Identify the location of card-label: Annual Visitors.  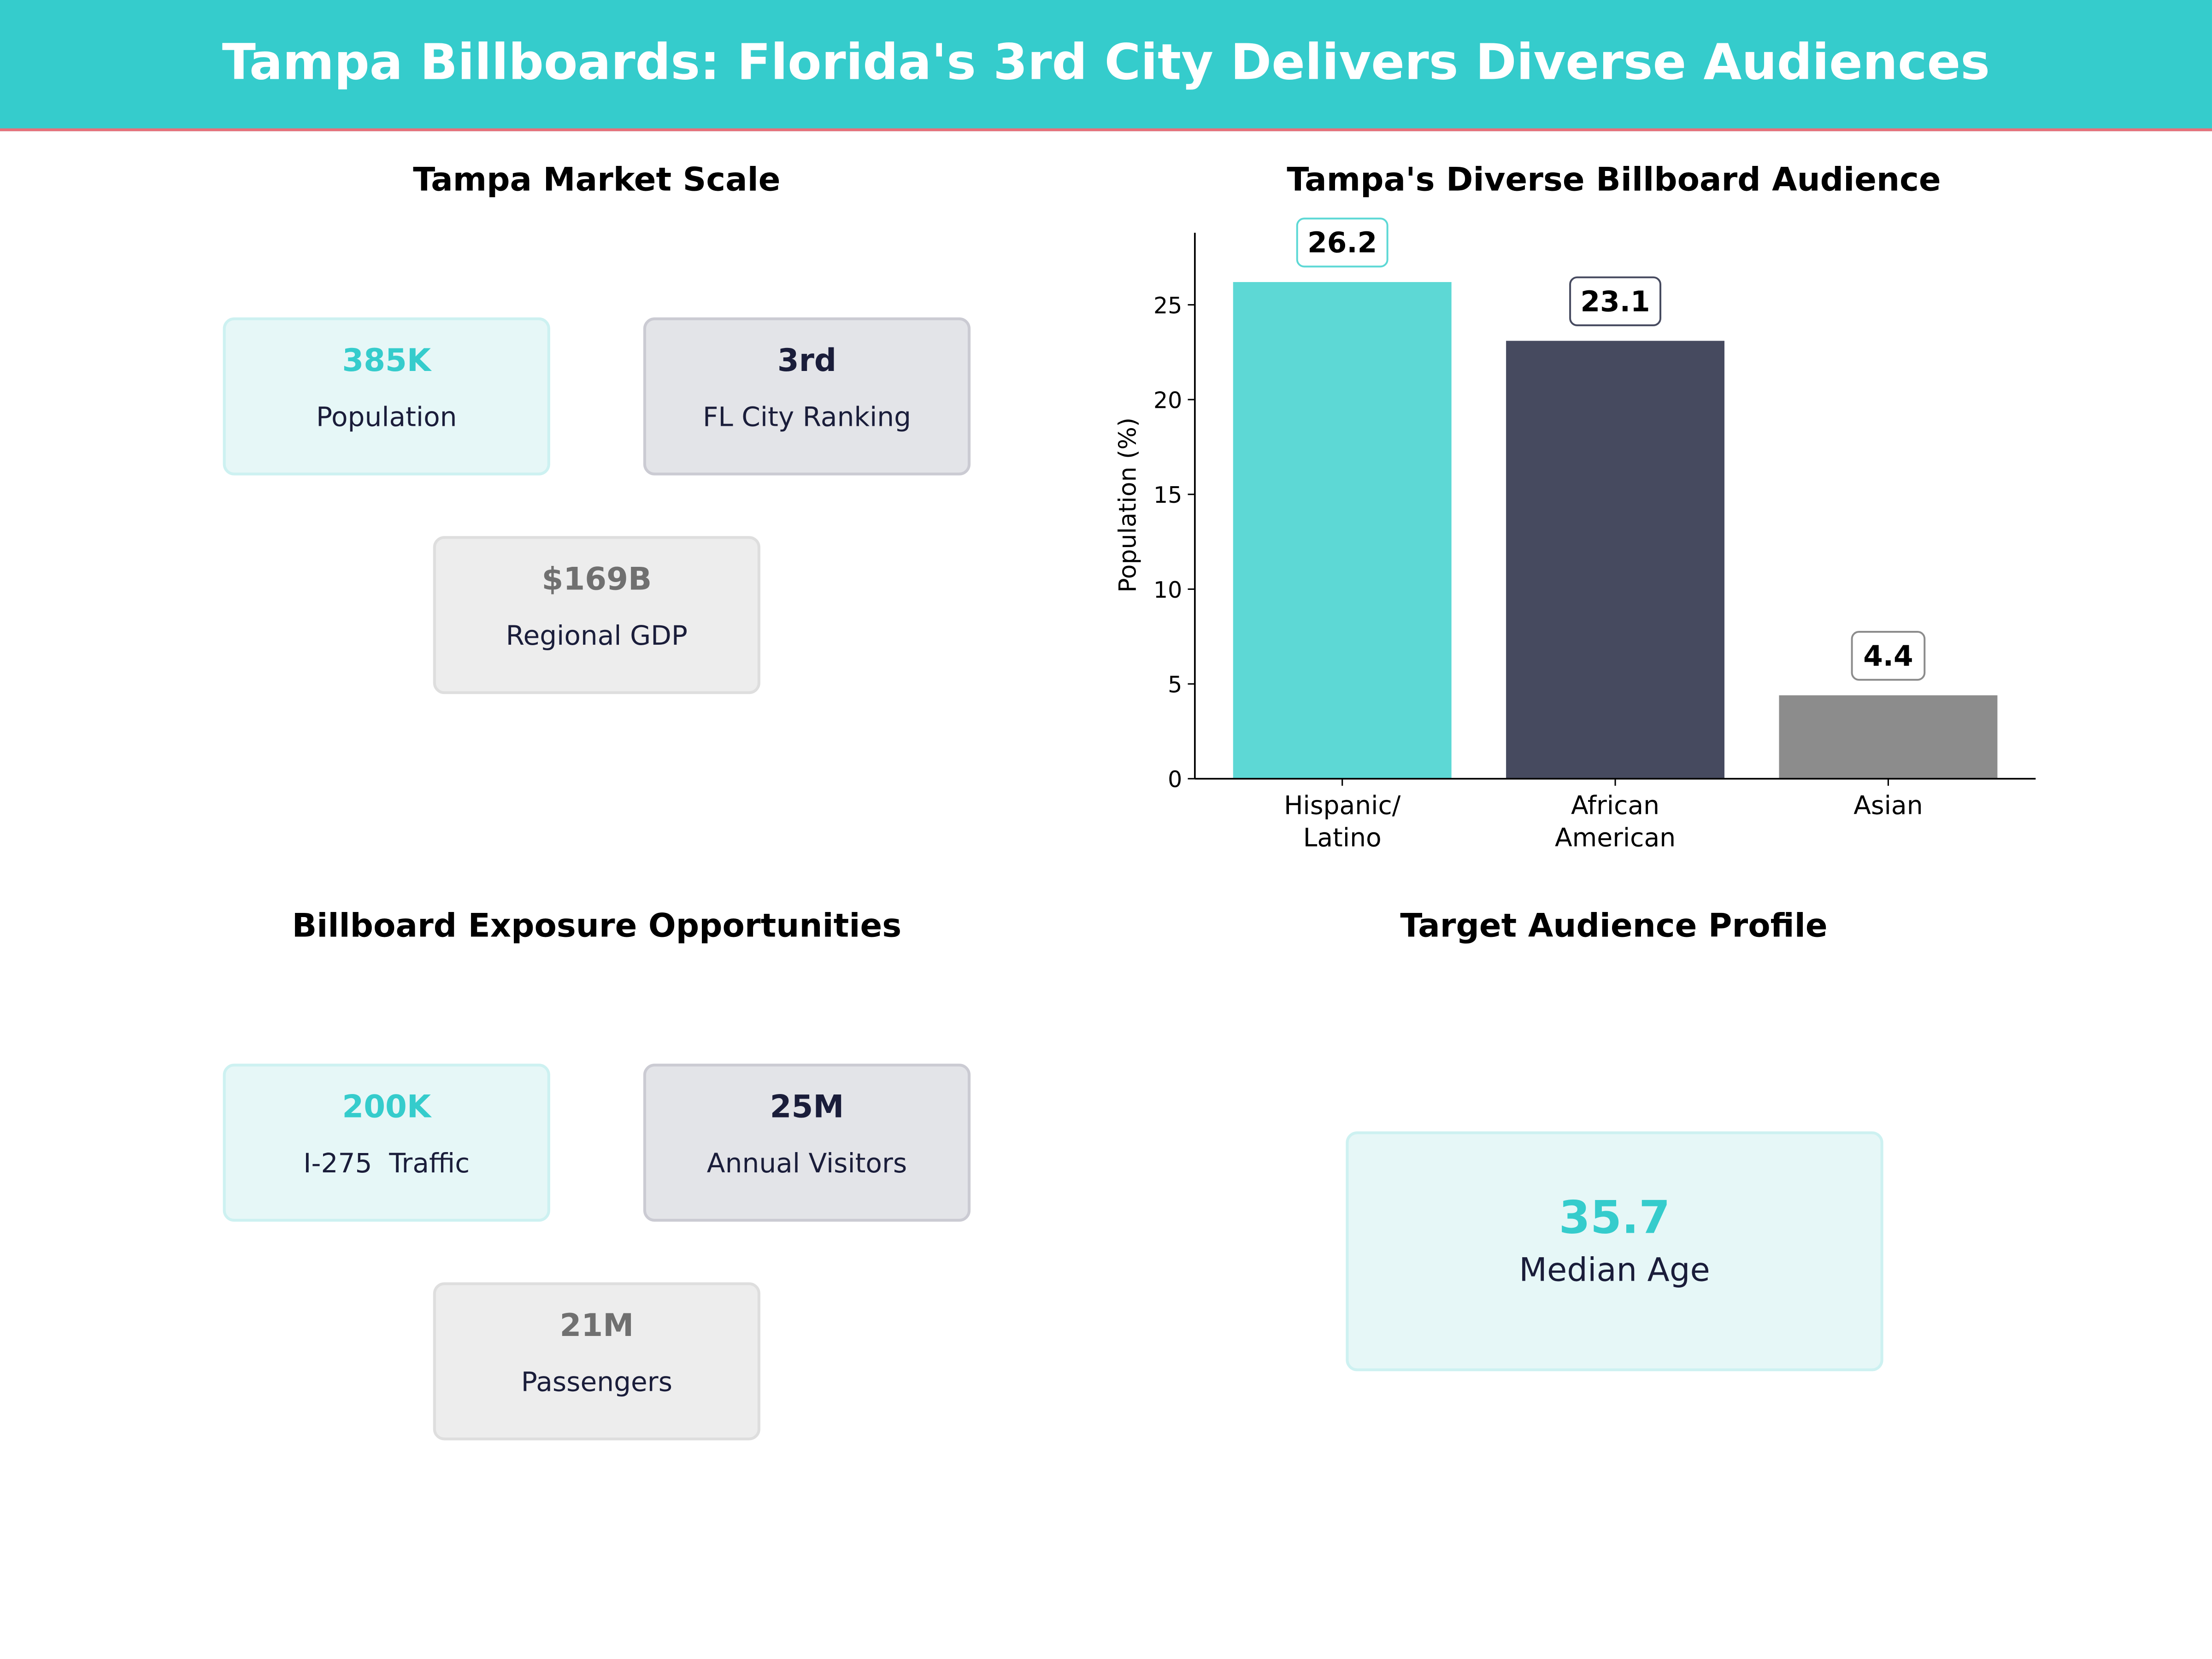
(806, 1164).